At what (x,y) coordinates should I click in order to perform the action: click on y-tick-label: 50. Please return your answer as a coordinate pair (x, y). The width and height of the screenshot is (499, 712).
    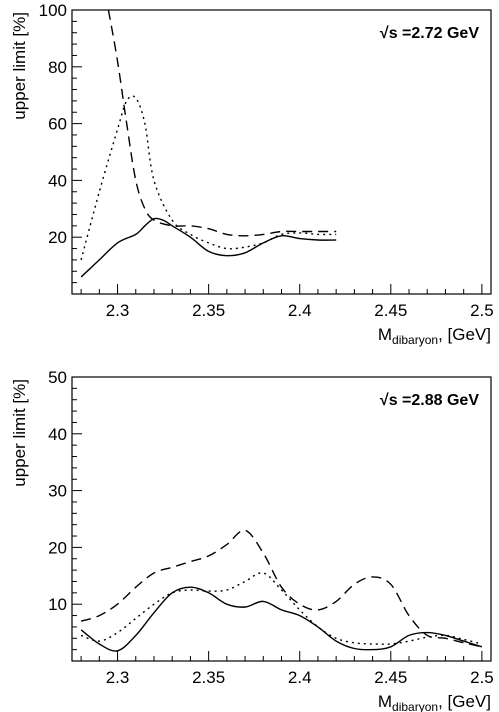
    Looking at the image, I should click on (57, 377).